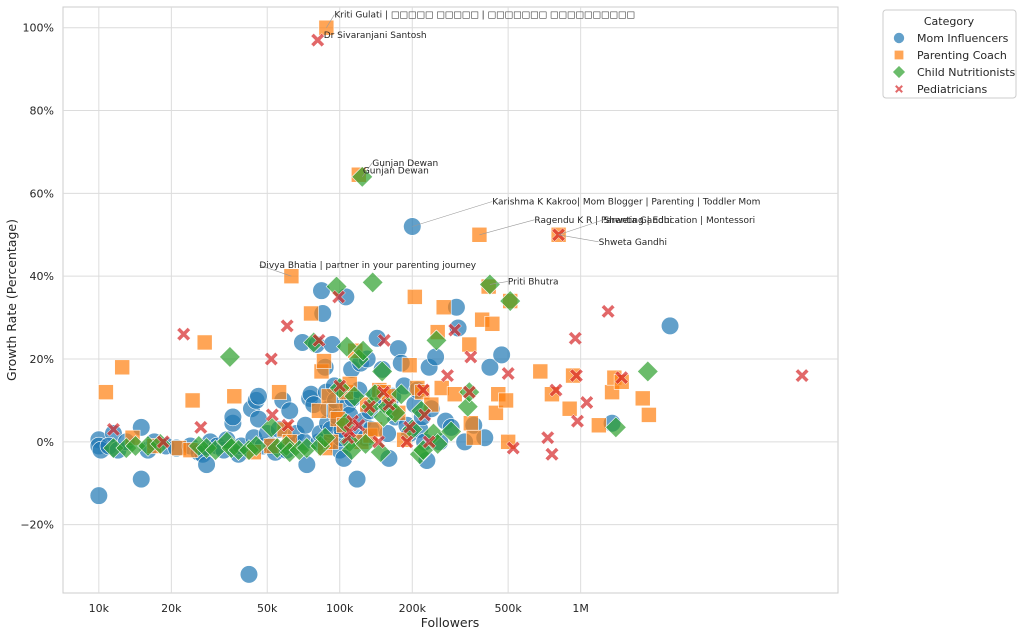  Describe the element at coordinates (42, 359) in the screenshot. I see `y-tick-label: 20%` at that location.